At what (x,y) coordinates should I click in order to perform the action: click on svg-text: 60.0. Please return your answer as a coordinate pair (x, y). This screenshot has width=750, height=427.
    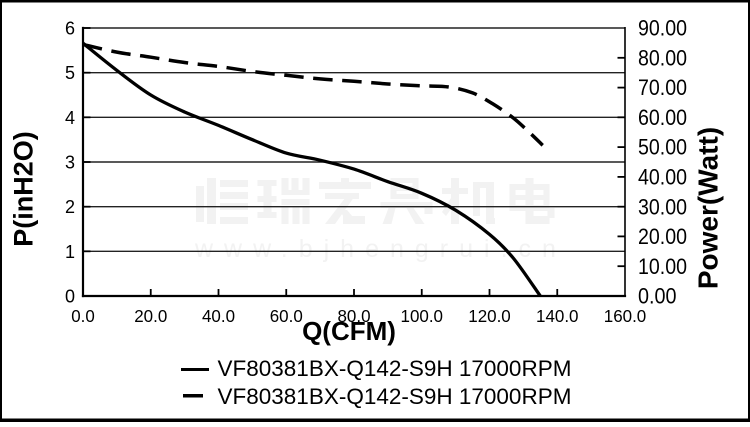
    Looking at the image, I should click on (286, 316).